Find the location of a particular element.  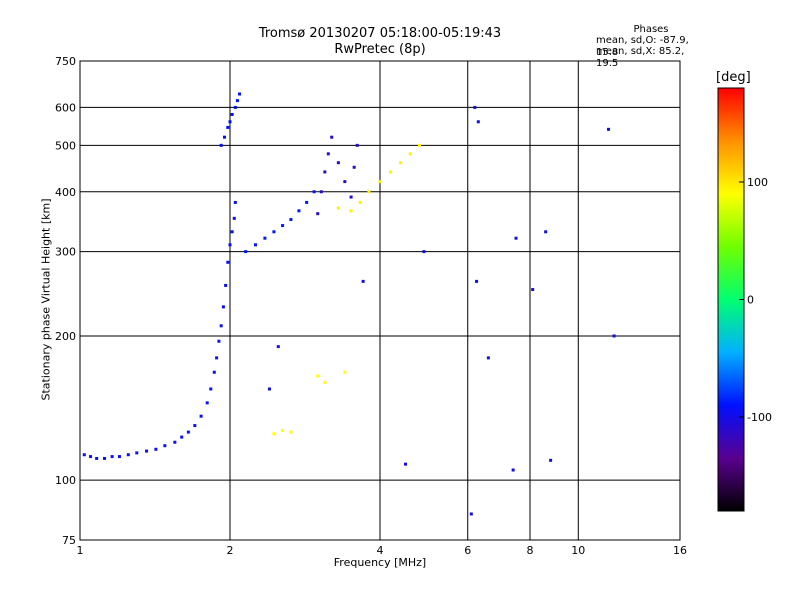

y-tick-label: 400 is located at coordinates (65, 192).